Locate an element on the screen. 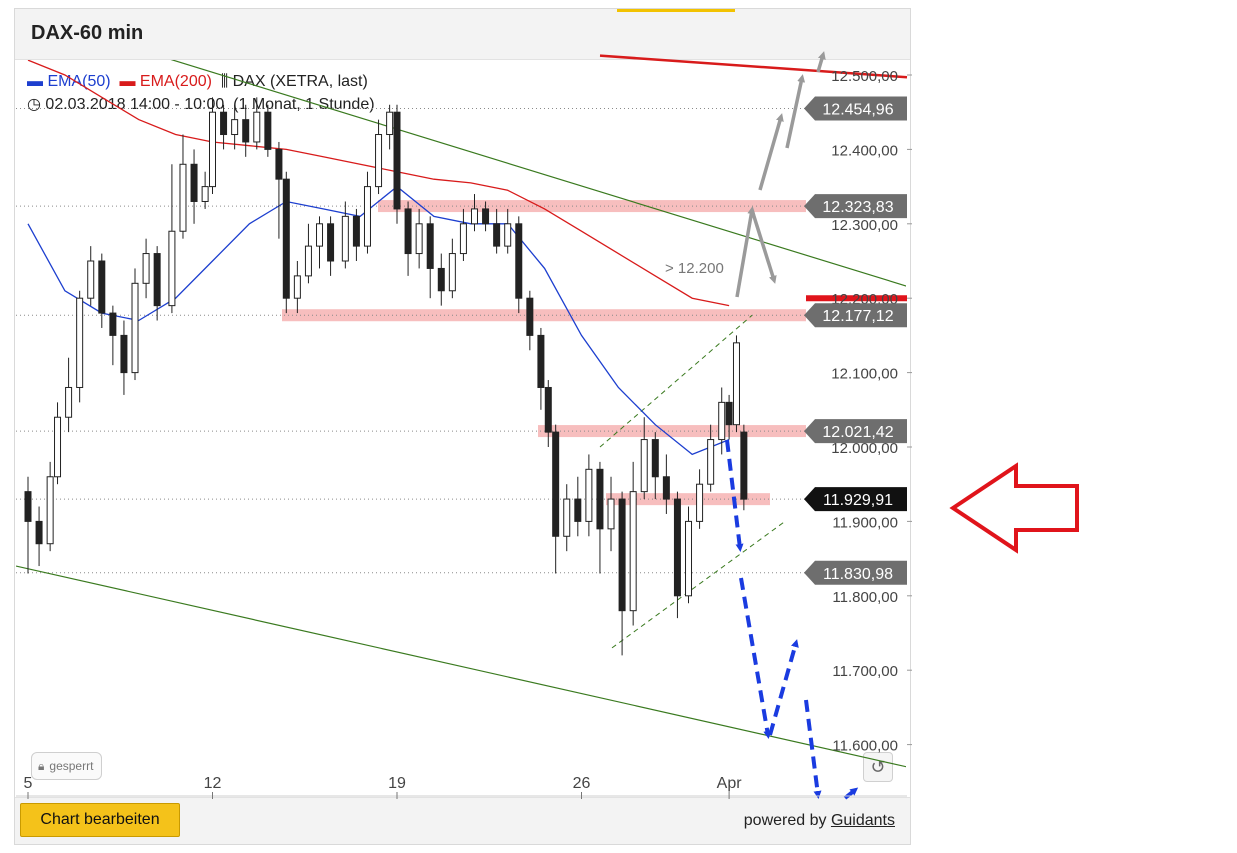 Image resolution: width=1237 pixels, height=853 pixels. x-tick-label: 26 is located at coordinates (582, 783).